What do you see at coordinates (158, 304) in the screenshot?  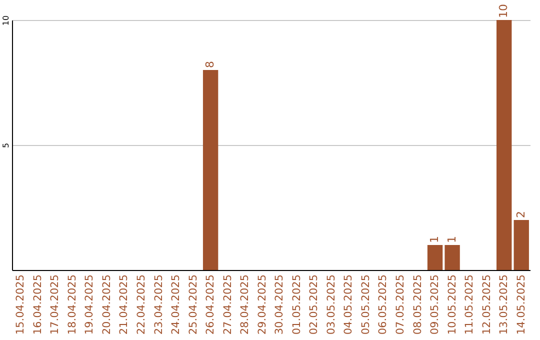 I see `x-tick-label: 23.04.2025` at bounding box center [158, 304].